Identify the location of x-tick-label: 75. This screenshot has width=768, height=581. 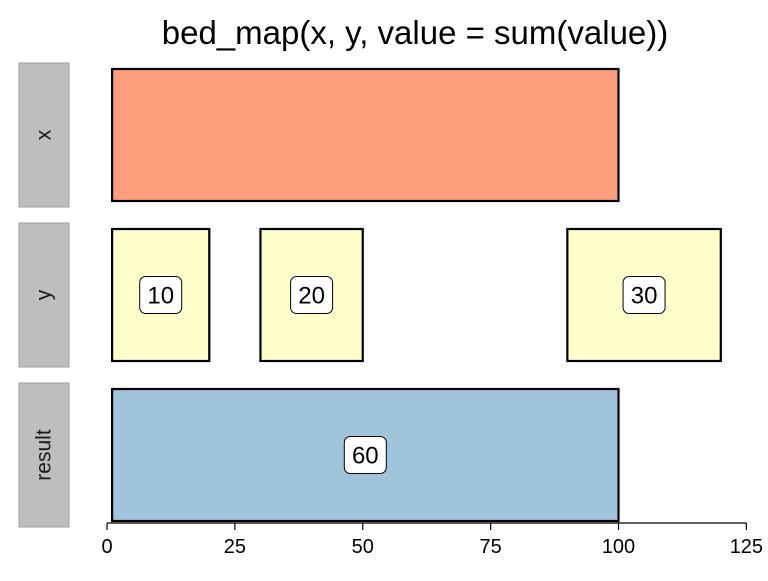
(491, 547).